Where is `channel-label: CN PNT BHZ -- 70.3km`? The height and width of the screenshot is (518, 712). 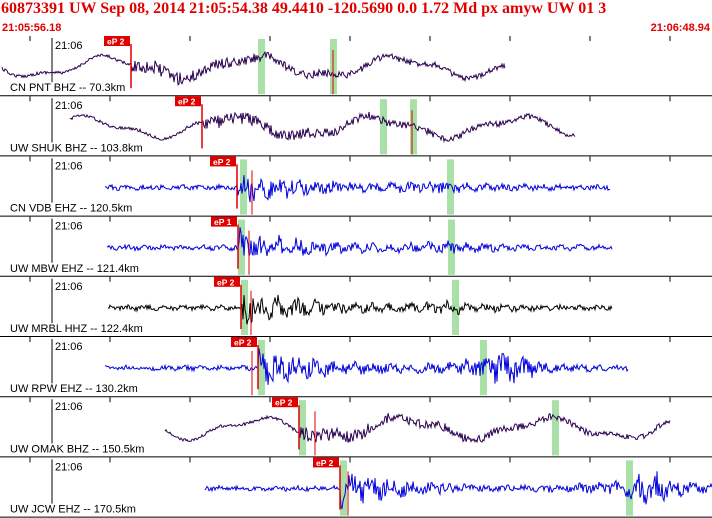 channel-label: CN PNT BHZ -- 70.3km is located at coordinates (67, 88).